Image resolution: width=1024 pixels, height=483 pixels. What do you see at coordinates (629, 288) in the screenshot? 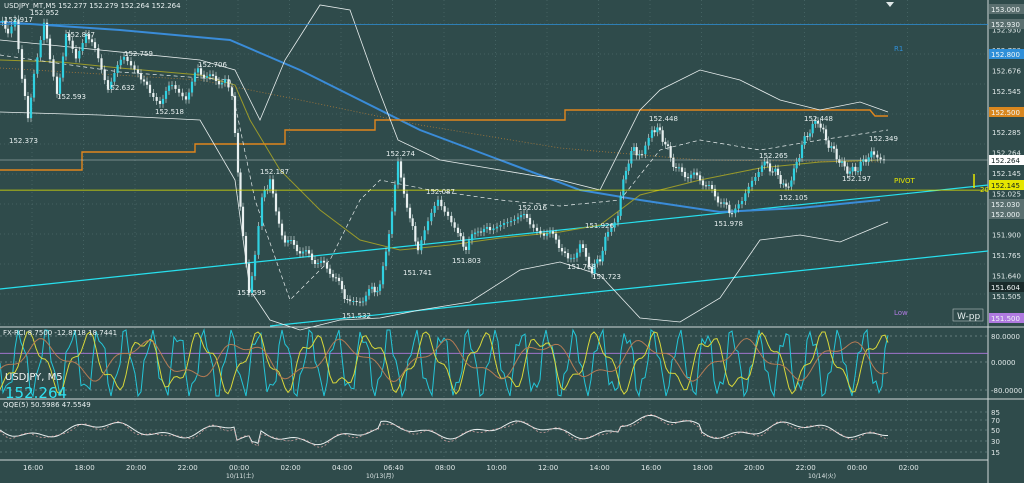
I see `trendline-lower` at bounding box center [629, 288].